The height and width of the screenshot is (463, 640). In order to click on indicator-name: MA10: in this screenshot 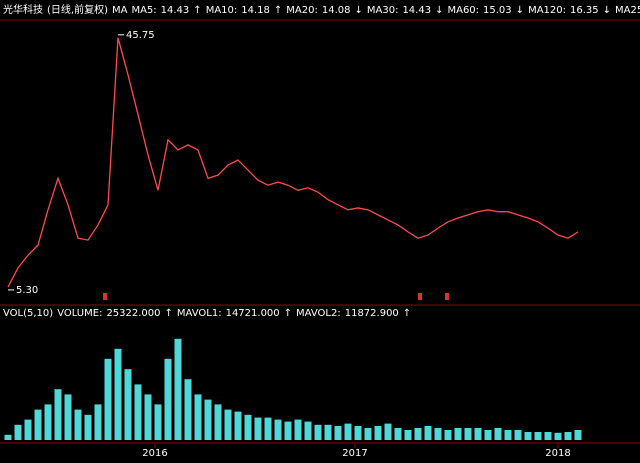, I will do `click(222, 10)`.